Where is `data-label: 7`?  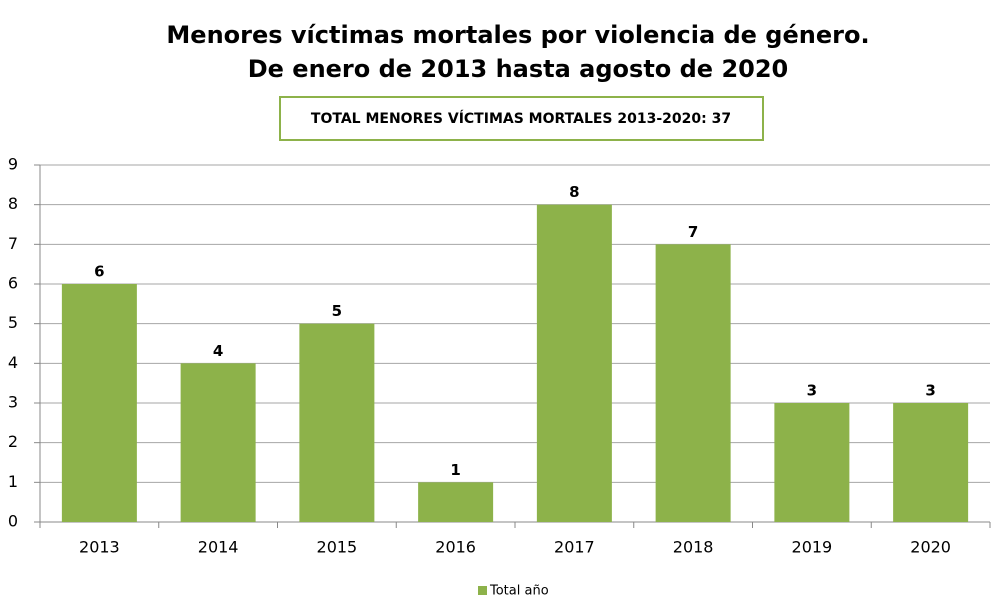 data-label: 7 is located at coordinates (693, 232).